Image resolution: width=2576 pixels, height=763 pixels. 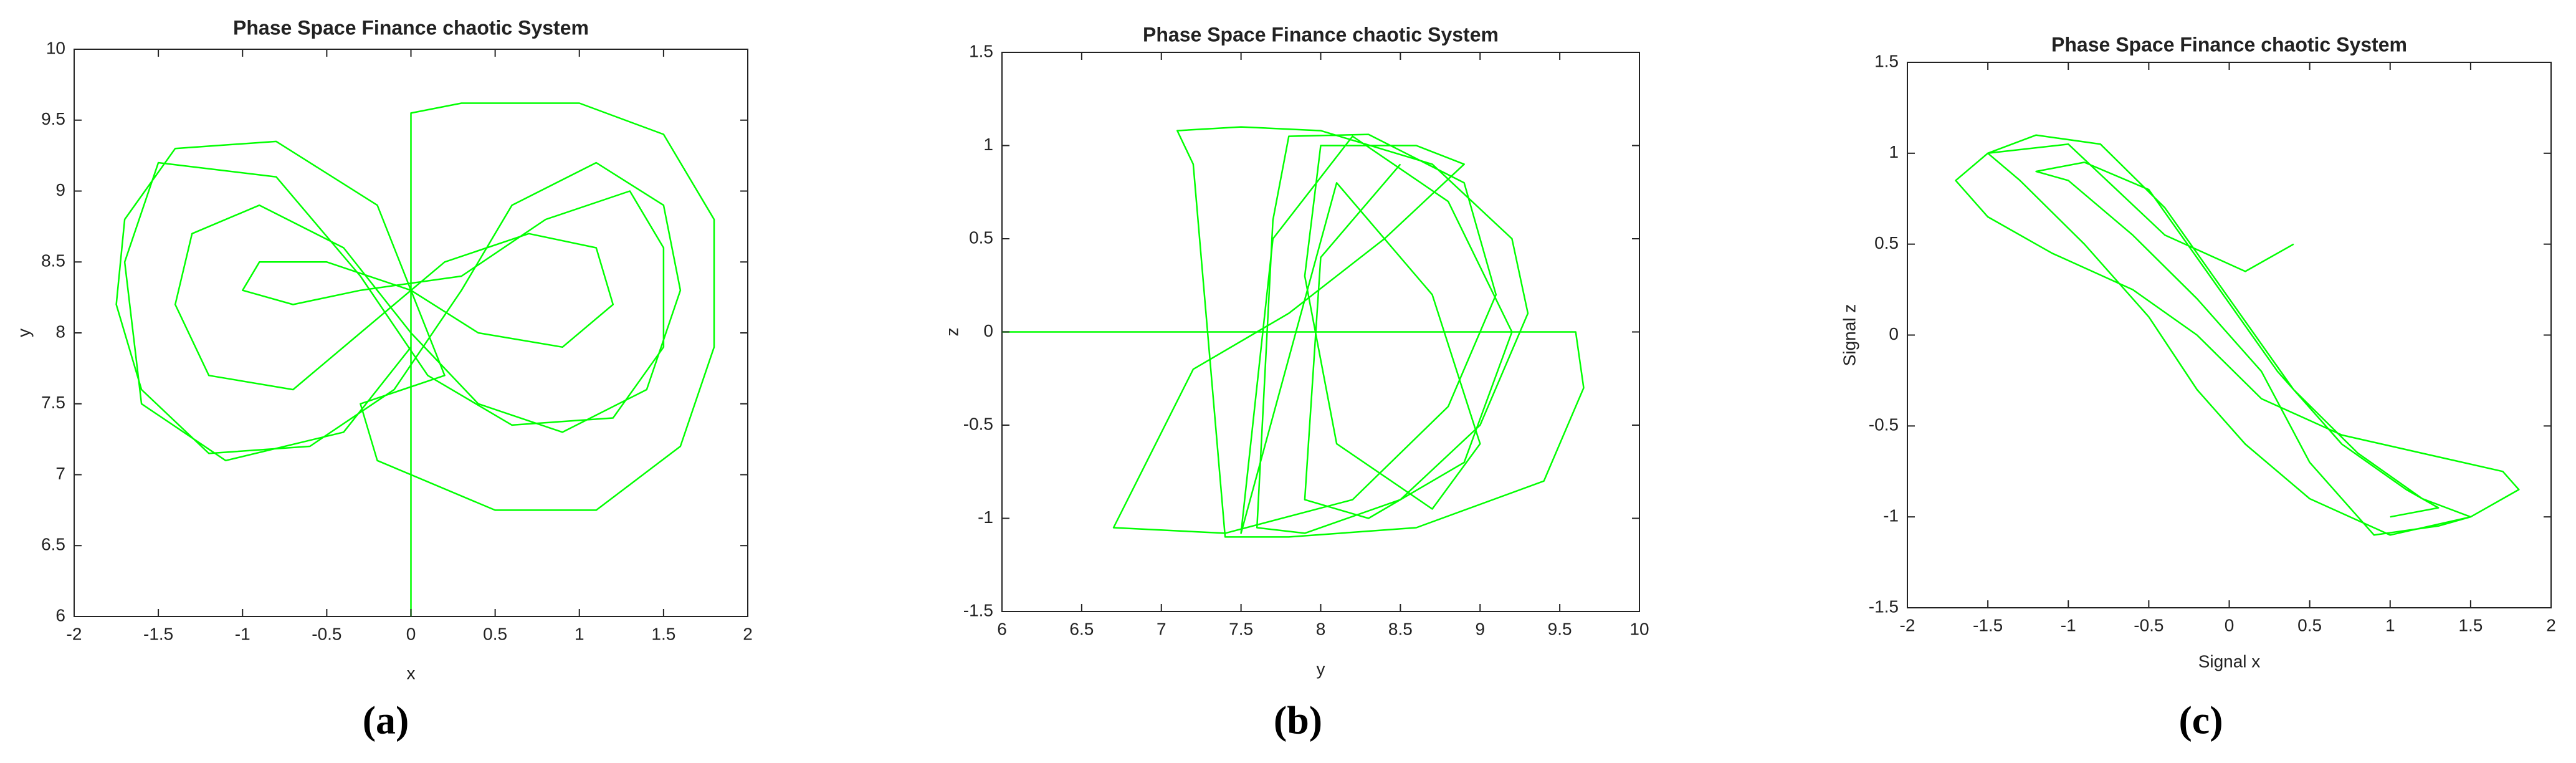 What do you see at coordinates (53, 544) in the screenshot?
I see `y-tick-label: 6.5` at bounding box center [53, 544].